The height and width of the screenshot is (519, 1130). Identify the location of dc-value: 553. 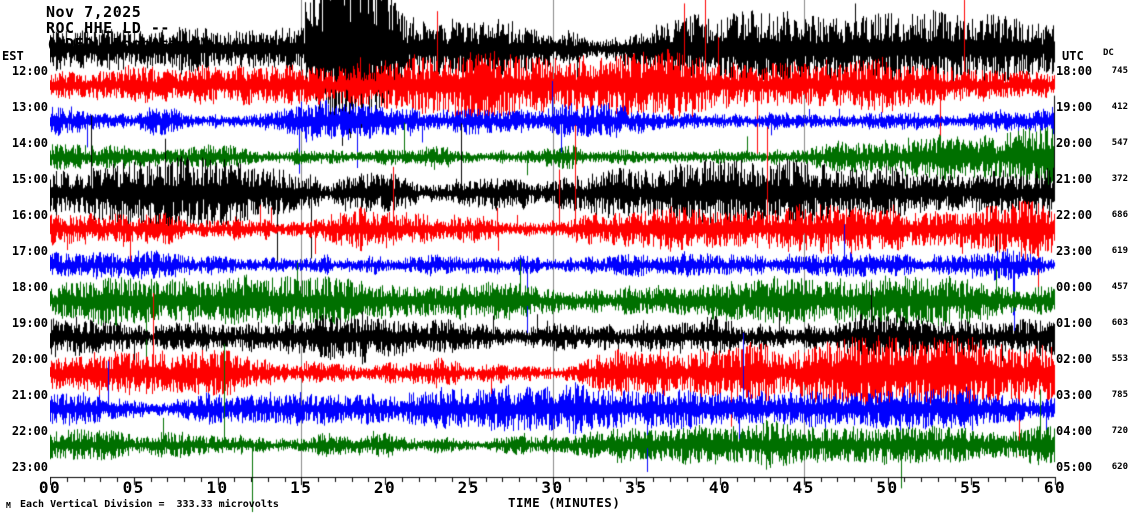
(1119, 359).